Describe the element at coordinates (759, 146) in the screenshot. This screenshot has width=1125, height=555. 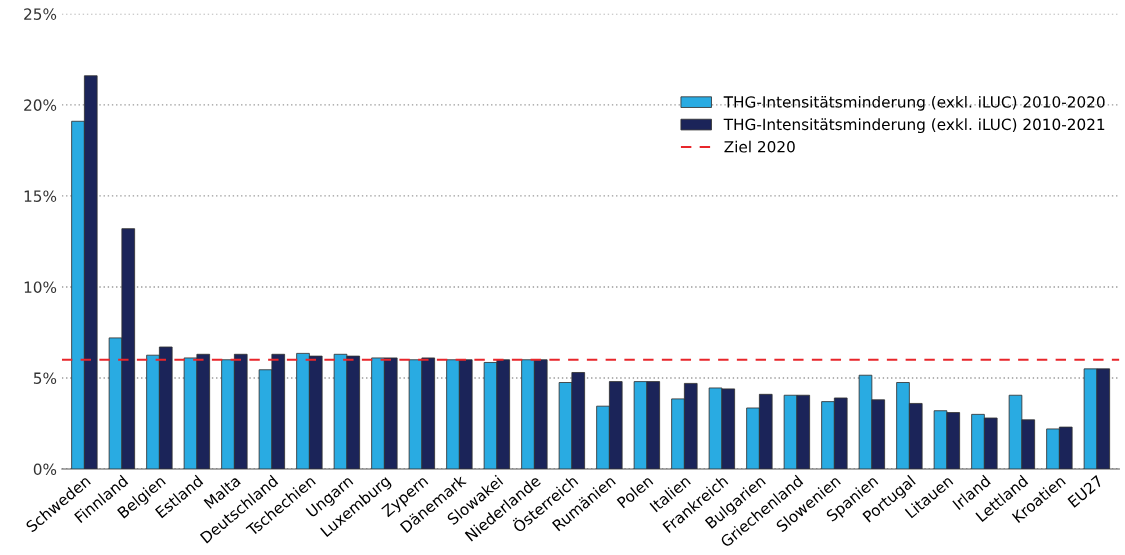
I see `legend-label: Ziel 2020` at that location.